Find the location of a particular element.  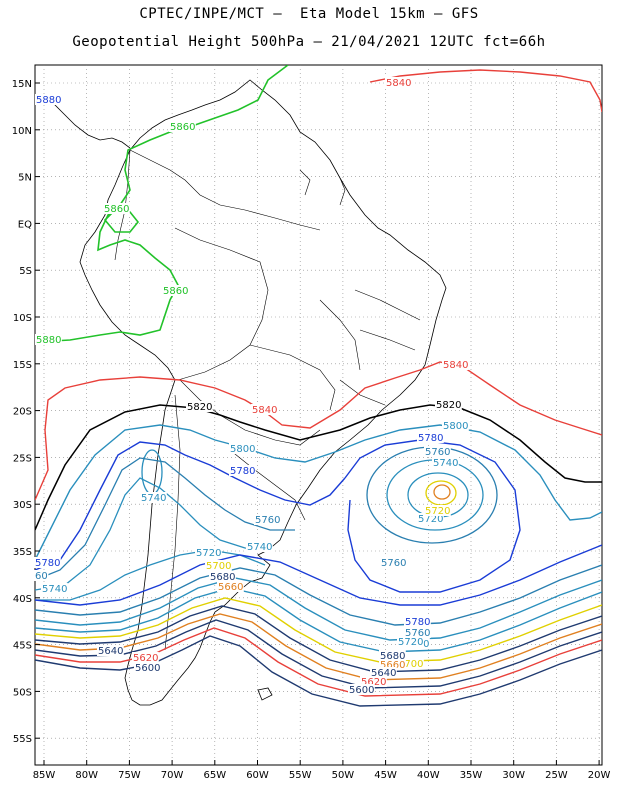

contour-label: 5600 is located at coordinates (147, 668).